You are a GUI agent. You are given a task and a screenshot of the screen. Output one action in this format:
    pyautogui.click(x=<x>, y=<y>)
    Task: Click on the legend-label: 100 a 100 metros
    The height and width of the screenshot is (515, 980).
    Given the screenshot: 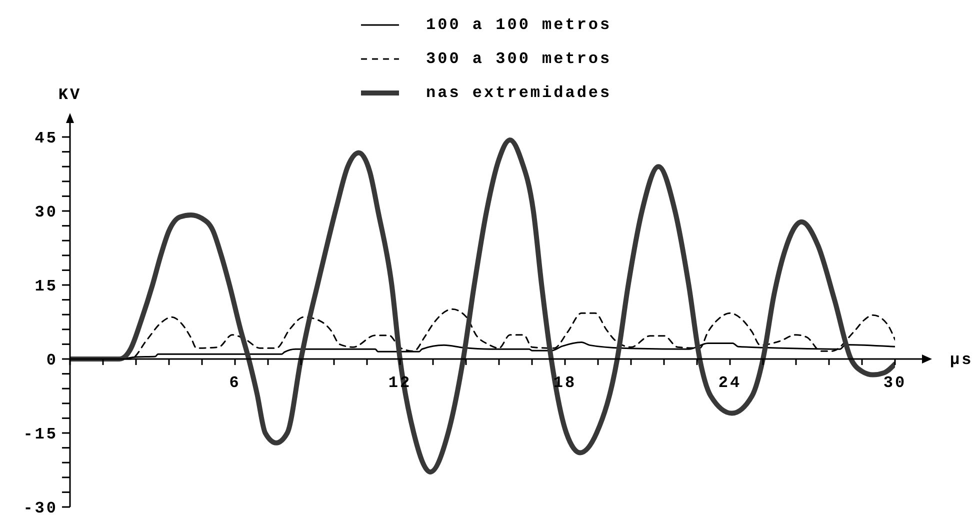 What is the action you would take?
    pyautogui.click(x=519, y=25)
    